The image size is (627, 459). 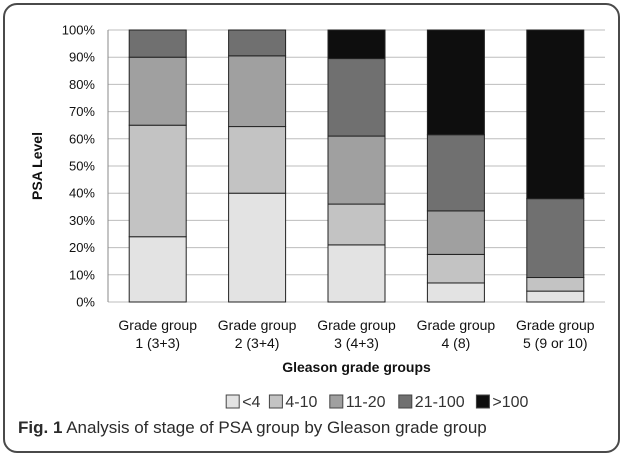 I want to click on y-tick-label: 40%, so click(x=82, y=193).